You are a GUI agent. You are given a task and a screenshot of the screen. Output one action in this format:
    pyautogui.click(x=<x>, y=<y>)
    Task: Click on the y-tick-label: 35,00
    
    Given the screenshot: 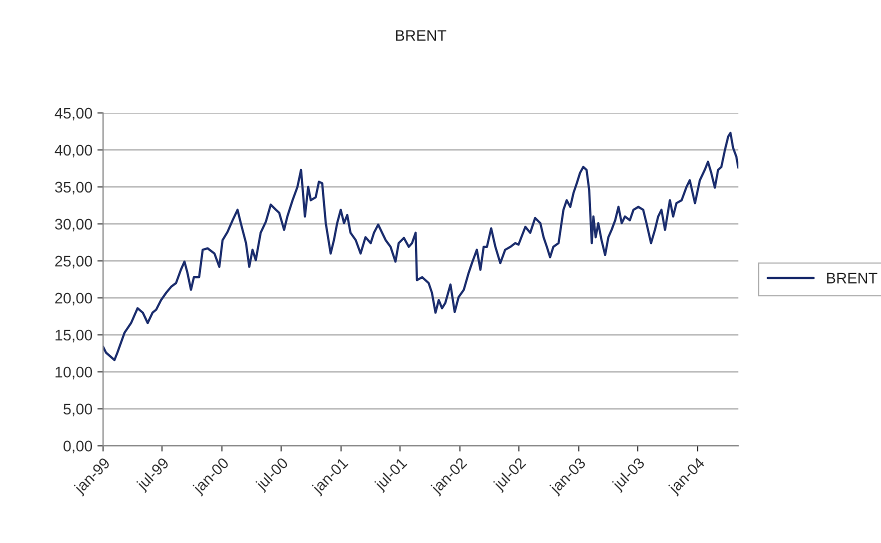 What is the action you would take?
    pyautogui.click(x=73, y=188)
    